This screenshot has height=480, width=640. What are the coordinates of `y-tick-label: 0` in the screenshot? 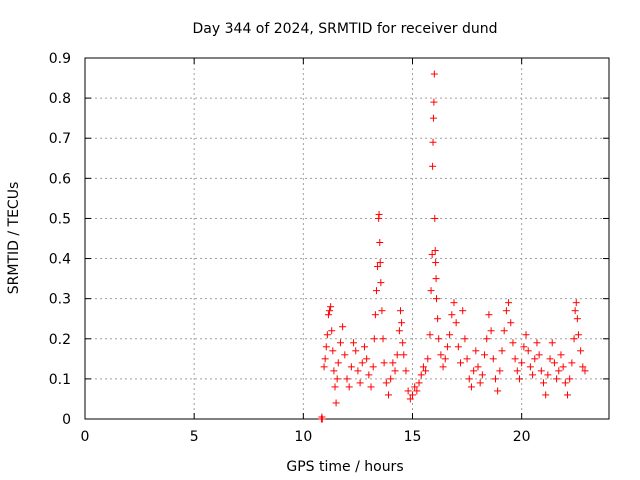 It's located at (66, 420).